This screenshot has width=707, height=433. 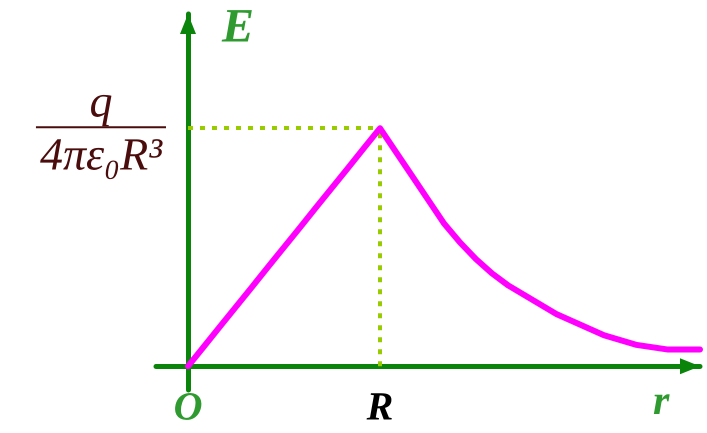 I want to click on x-tick-label: R, so click(x=380, y=406).